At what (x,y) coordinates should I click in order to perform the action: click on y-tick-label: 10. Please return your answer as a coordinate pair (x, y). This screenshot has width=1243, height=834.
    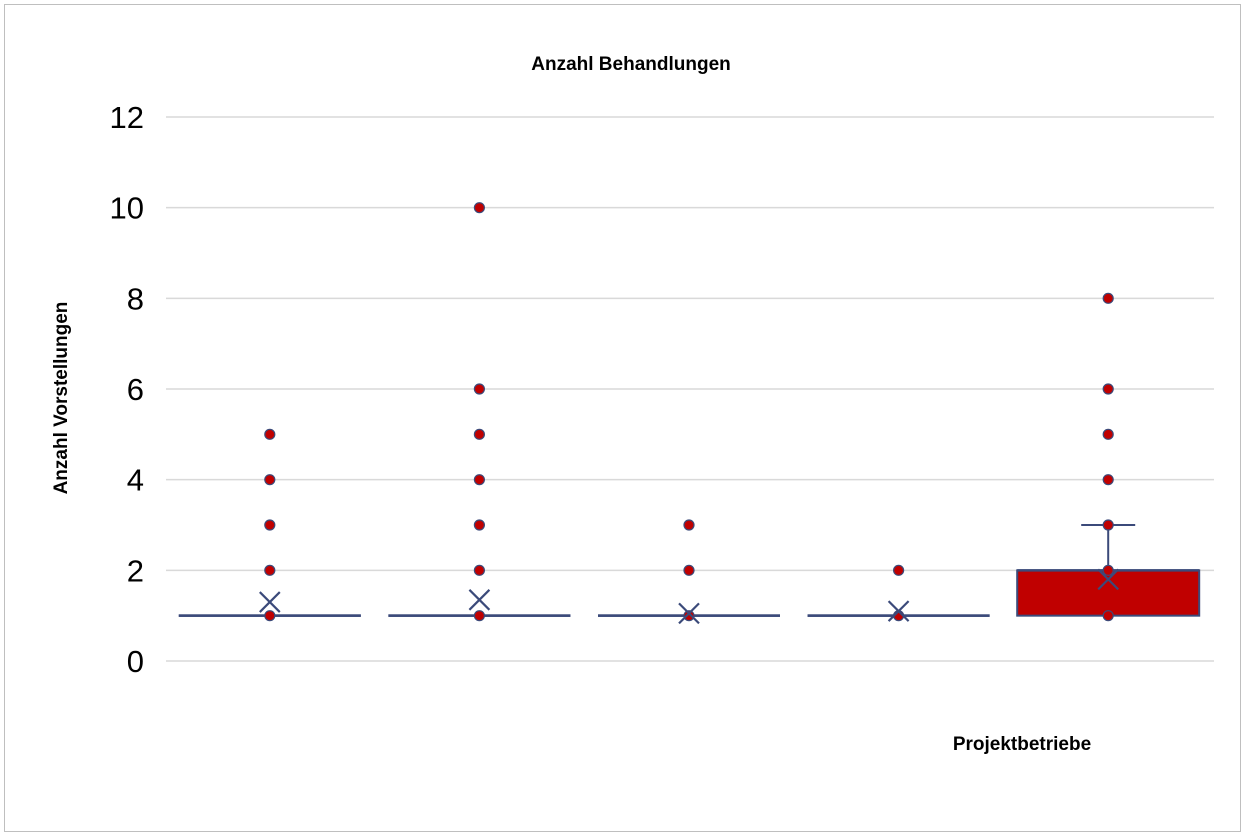
    Looking at the image, I should click on (127, 208).